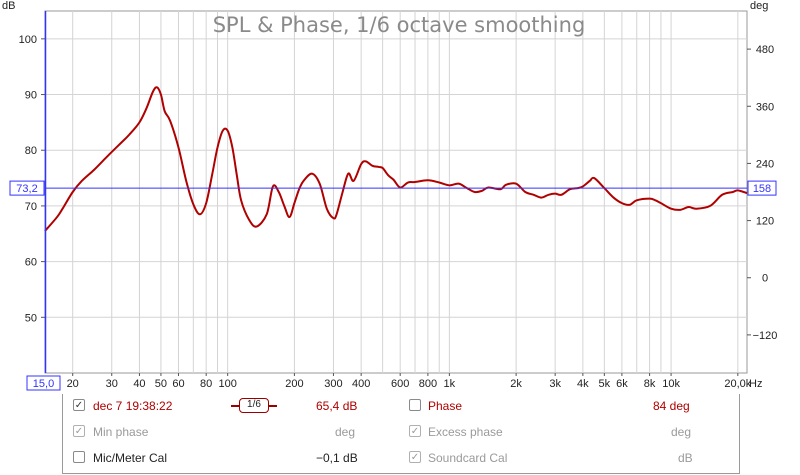 The width and height of the screenshot is (800, 475). Describe the element at coordinates (28, 40) in the screenshot. I see `y-tick-label-left: 100` at that location.